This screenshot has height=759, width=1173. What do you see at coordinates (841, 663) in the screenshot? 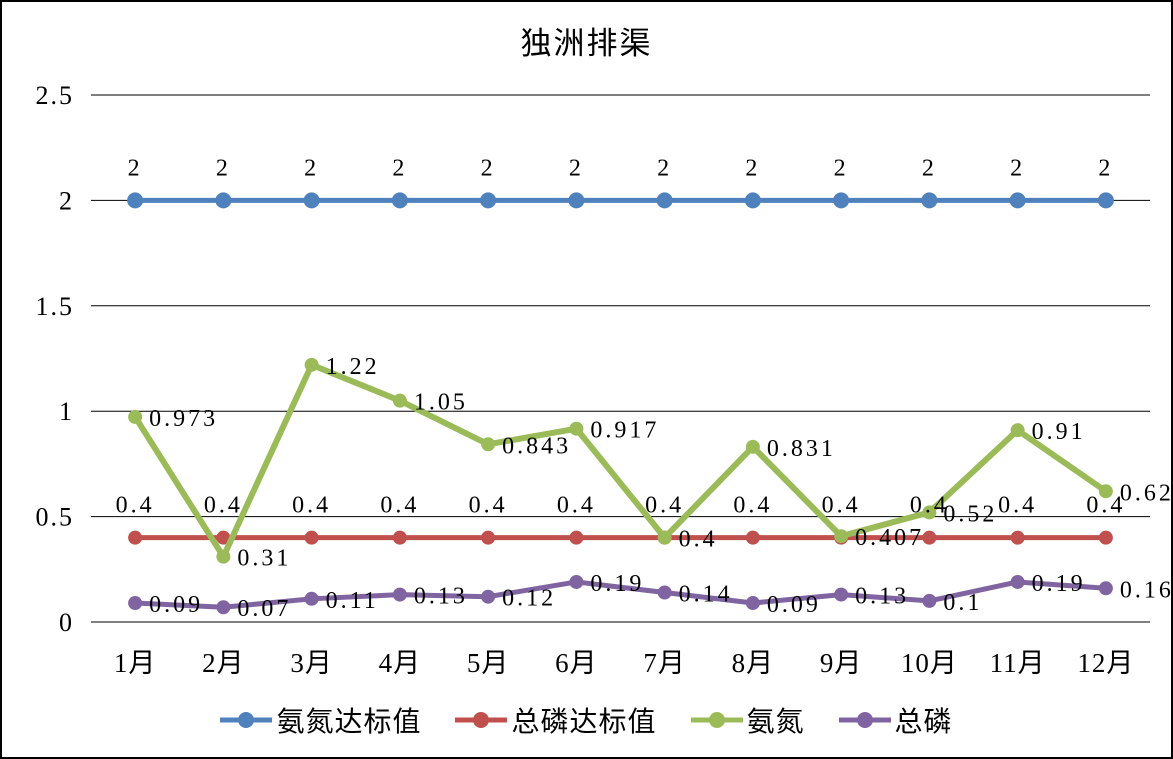
I see `x-axis-label: 9月` at bounding box center [841, 663].